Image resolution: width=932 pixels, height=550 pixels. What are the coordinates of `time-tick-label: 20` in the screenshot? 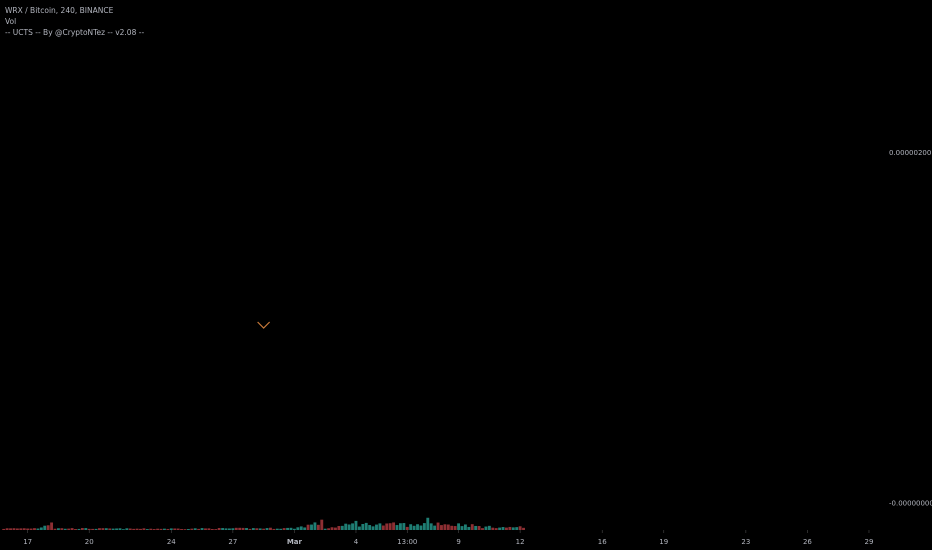 It's located at (89, 542).